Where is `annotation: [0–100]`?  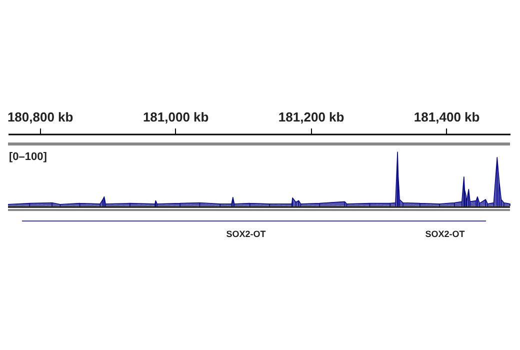
annotation: [0–100] is located at coordinates (28, 157).